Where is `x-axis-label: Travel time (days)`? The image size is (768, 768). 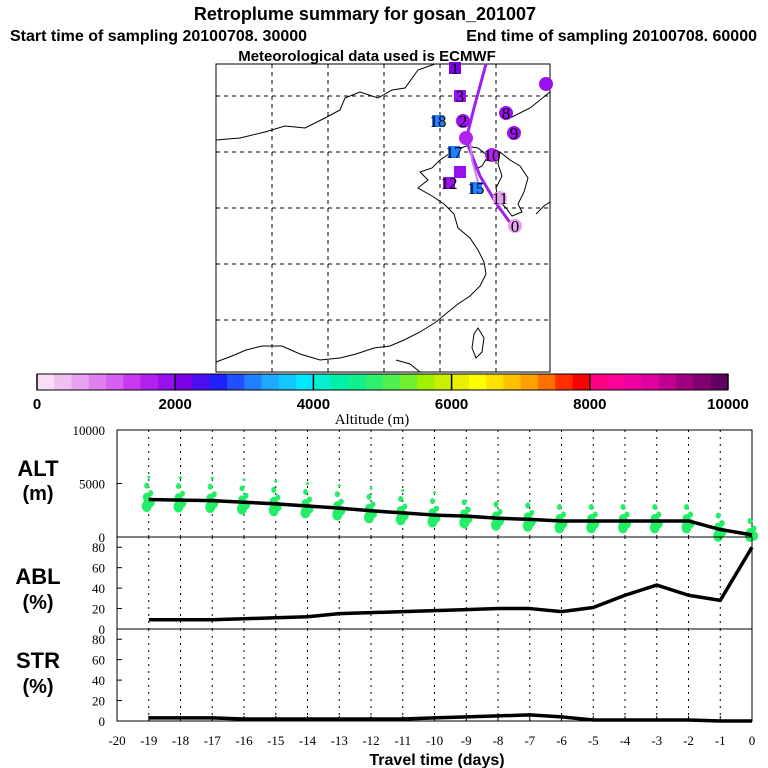 x-axis-label: Travel time (days) is located at coordinates (436, 760).